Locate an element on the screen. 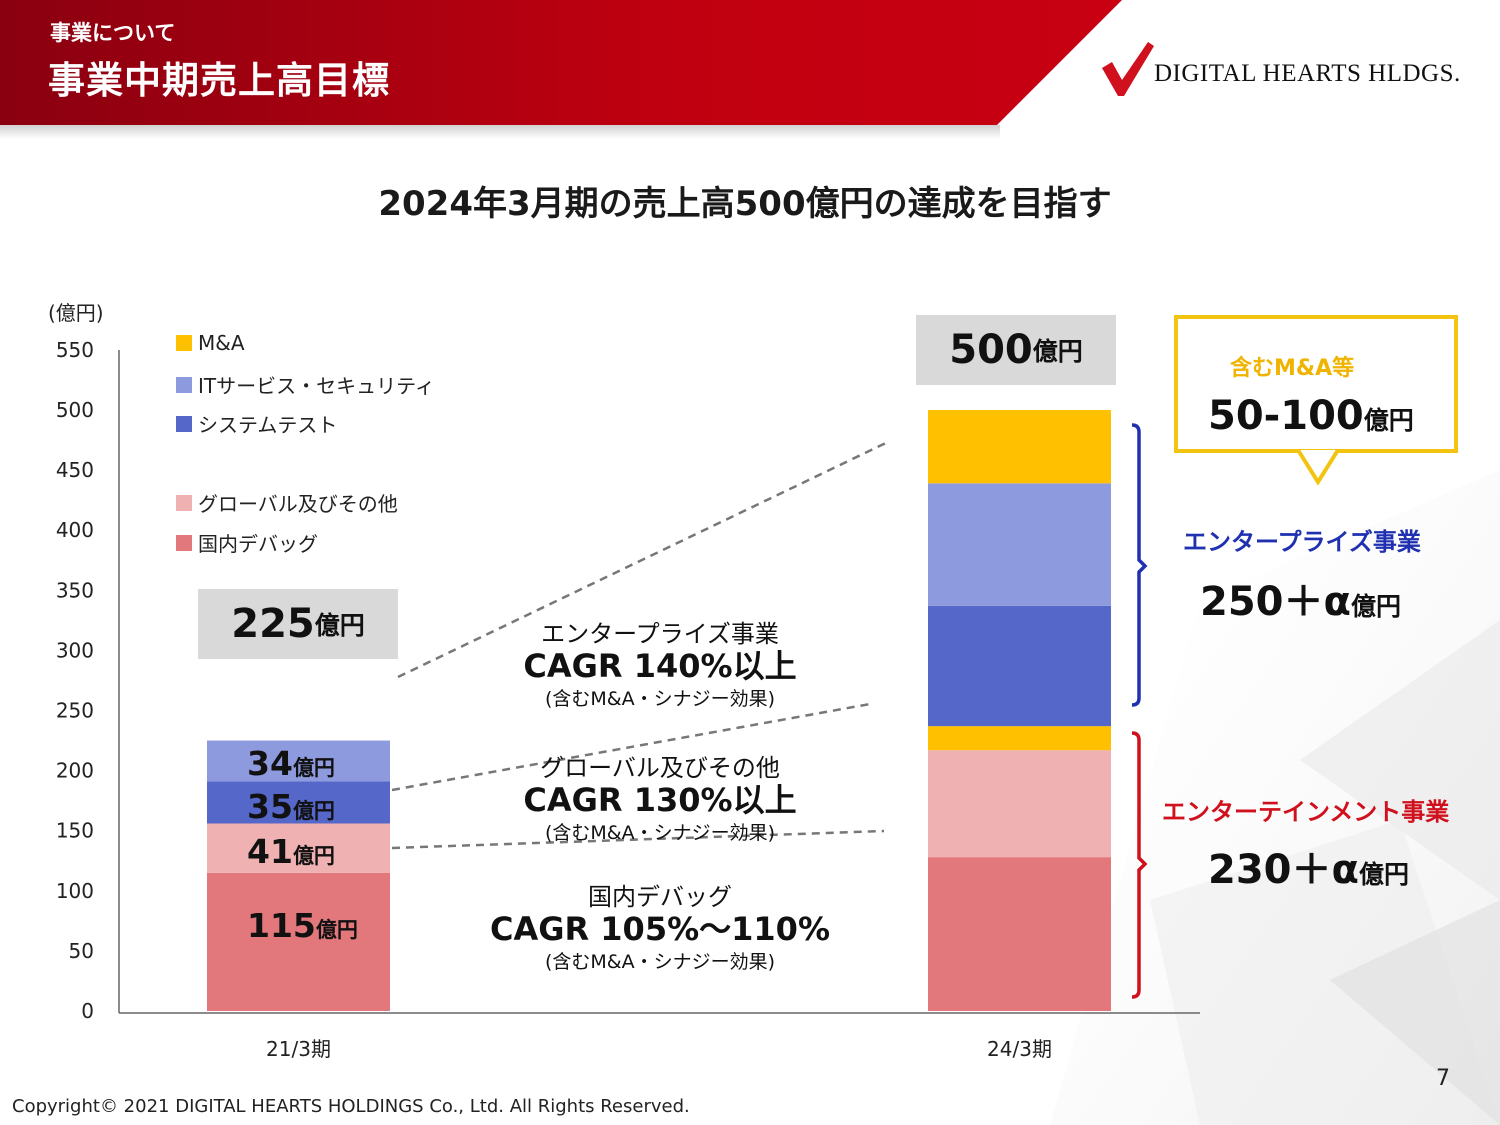 Image resolution: width=1500 pixels, height=1125 pixels. cagr-category: グローバル及びその他 is located at coordinates (660, 768).